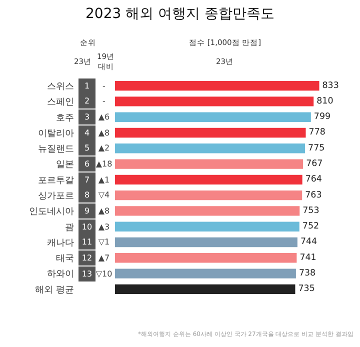  What do you see at coordinates (65, 165) in the screenshot?
I see `y-tick-label: 일본` at bounding box center [65, 165].